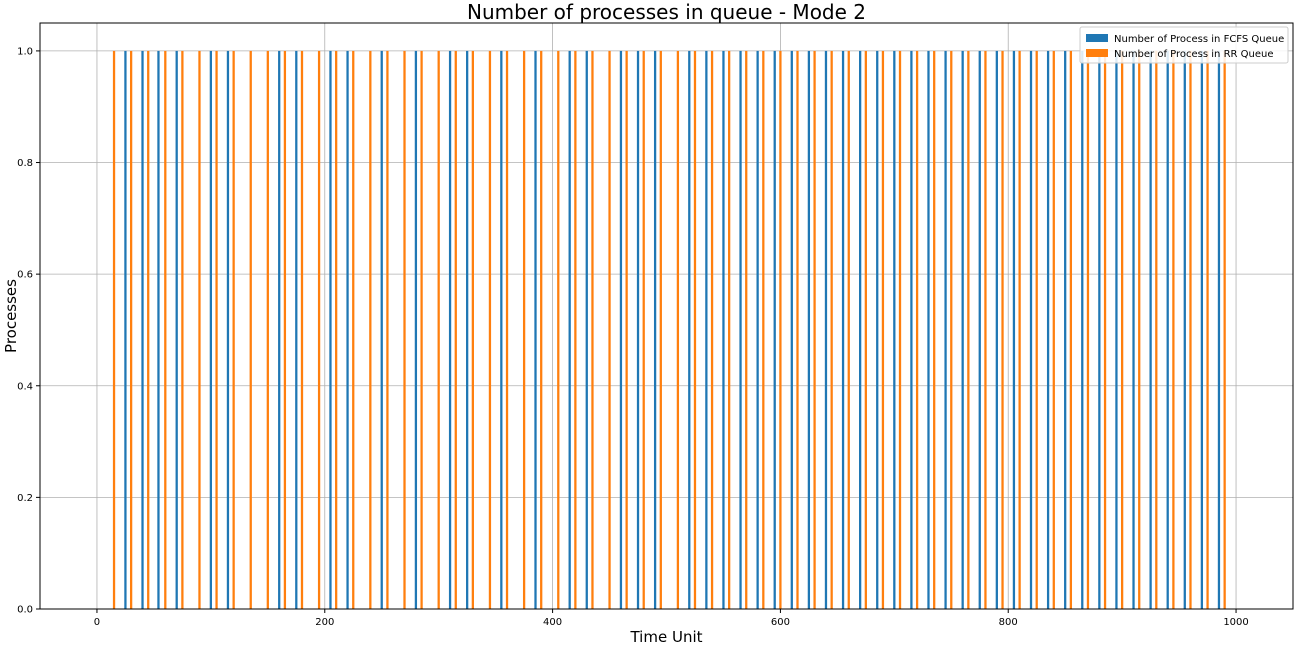 The width and height of the screenshot is (1296, 648). I want to click on y-tick-label: 0.8, so click(25, 163).